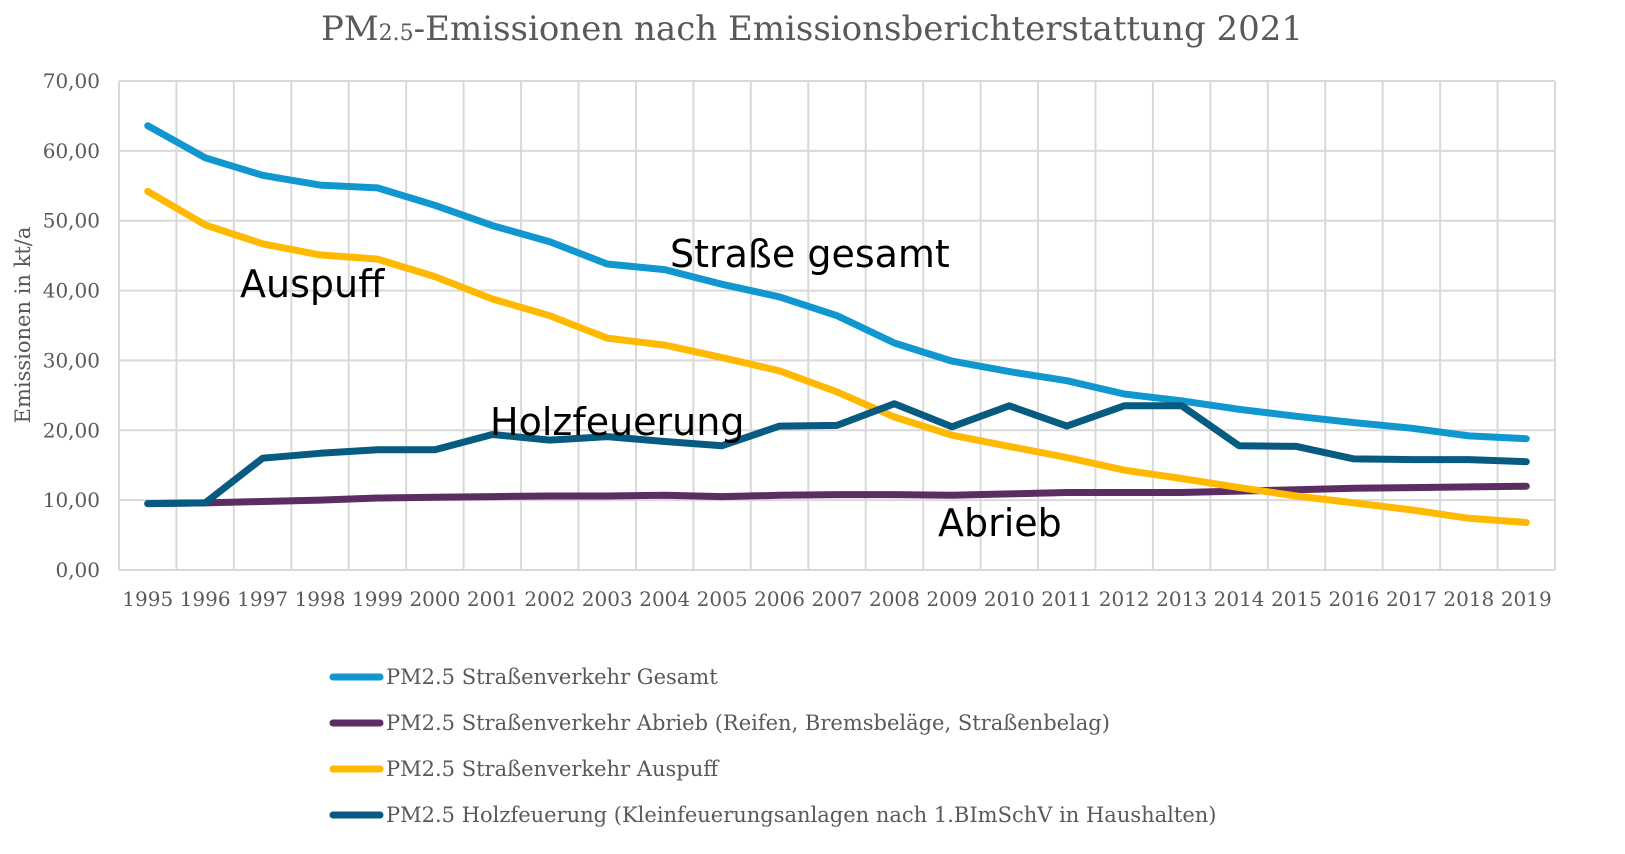  What do you see at coordinates (1181, 599) in the screenshot?
I see `x-tick-label: 2013` at bounding box center [1181, 599].